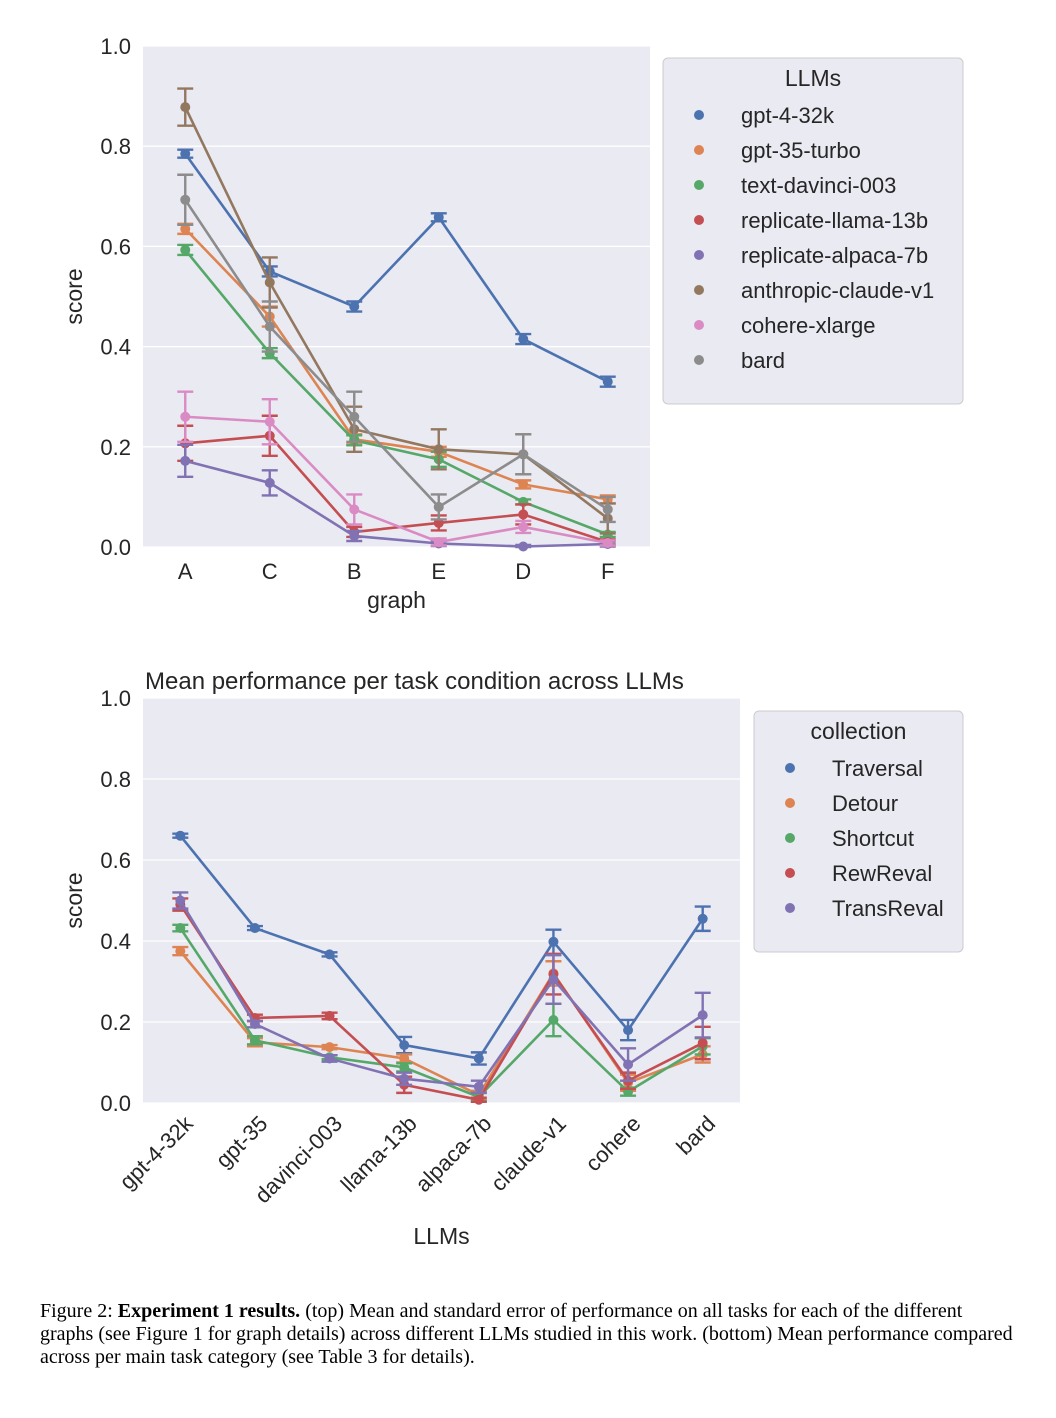 The image size is (1056, 1418). Describe the element at coordinates (115, 860) in the screenshot. I see `y-tick-label: 0.6` at that location.